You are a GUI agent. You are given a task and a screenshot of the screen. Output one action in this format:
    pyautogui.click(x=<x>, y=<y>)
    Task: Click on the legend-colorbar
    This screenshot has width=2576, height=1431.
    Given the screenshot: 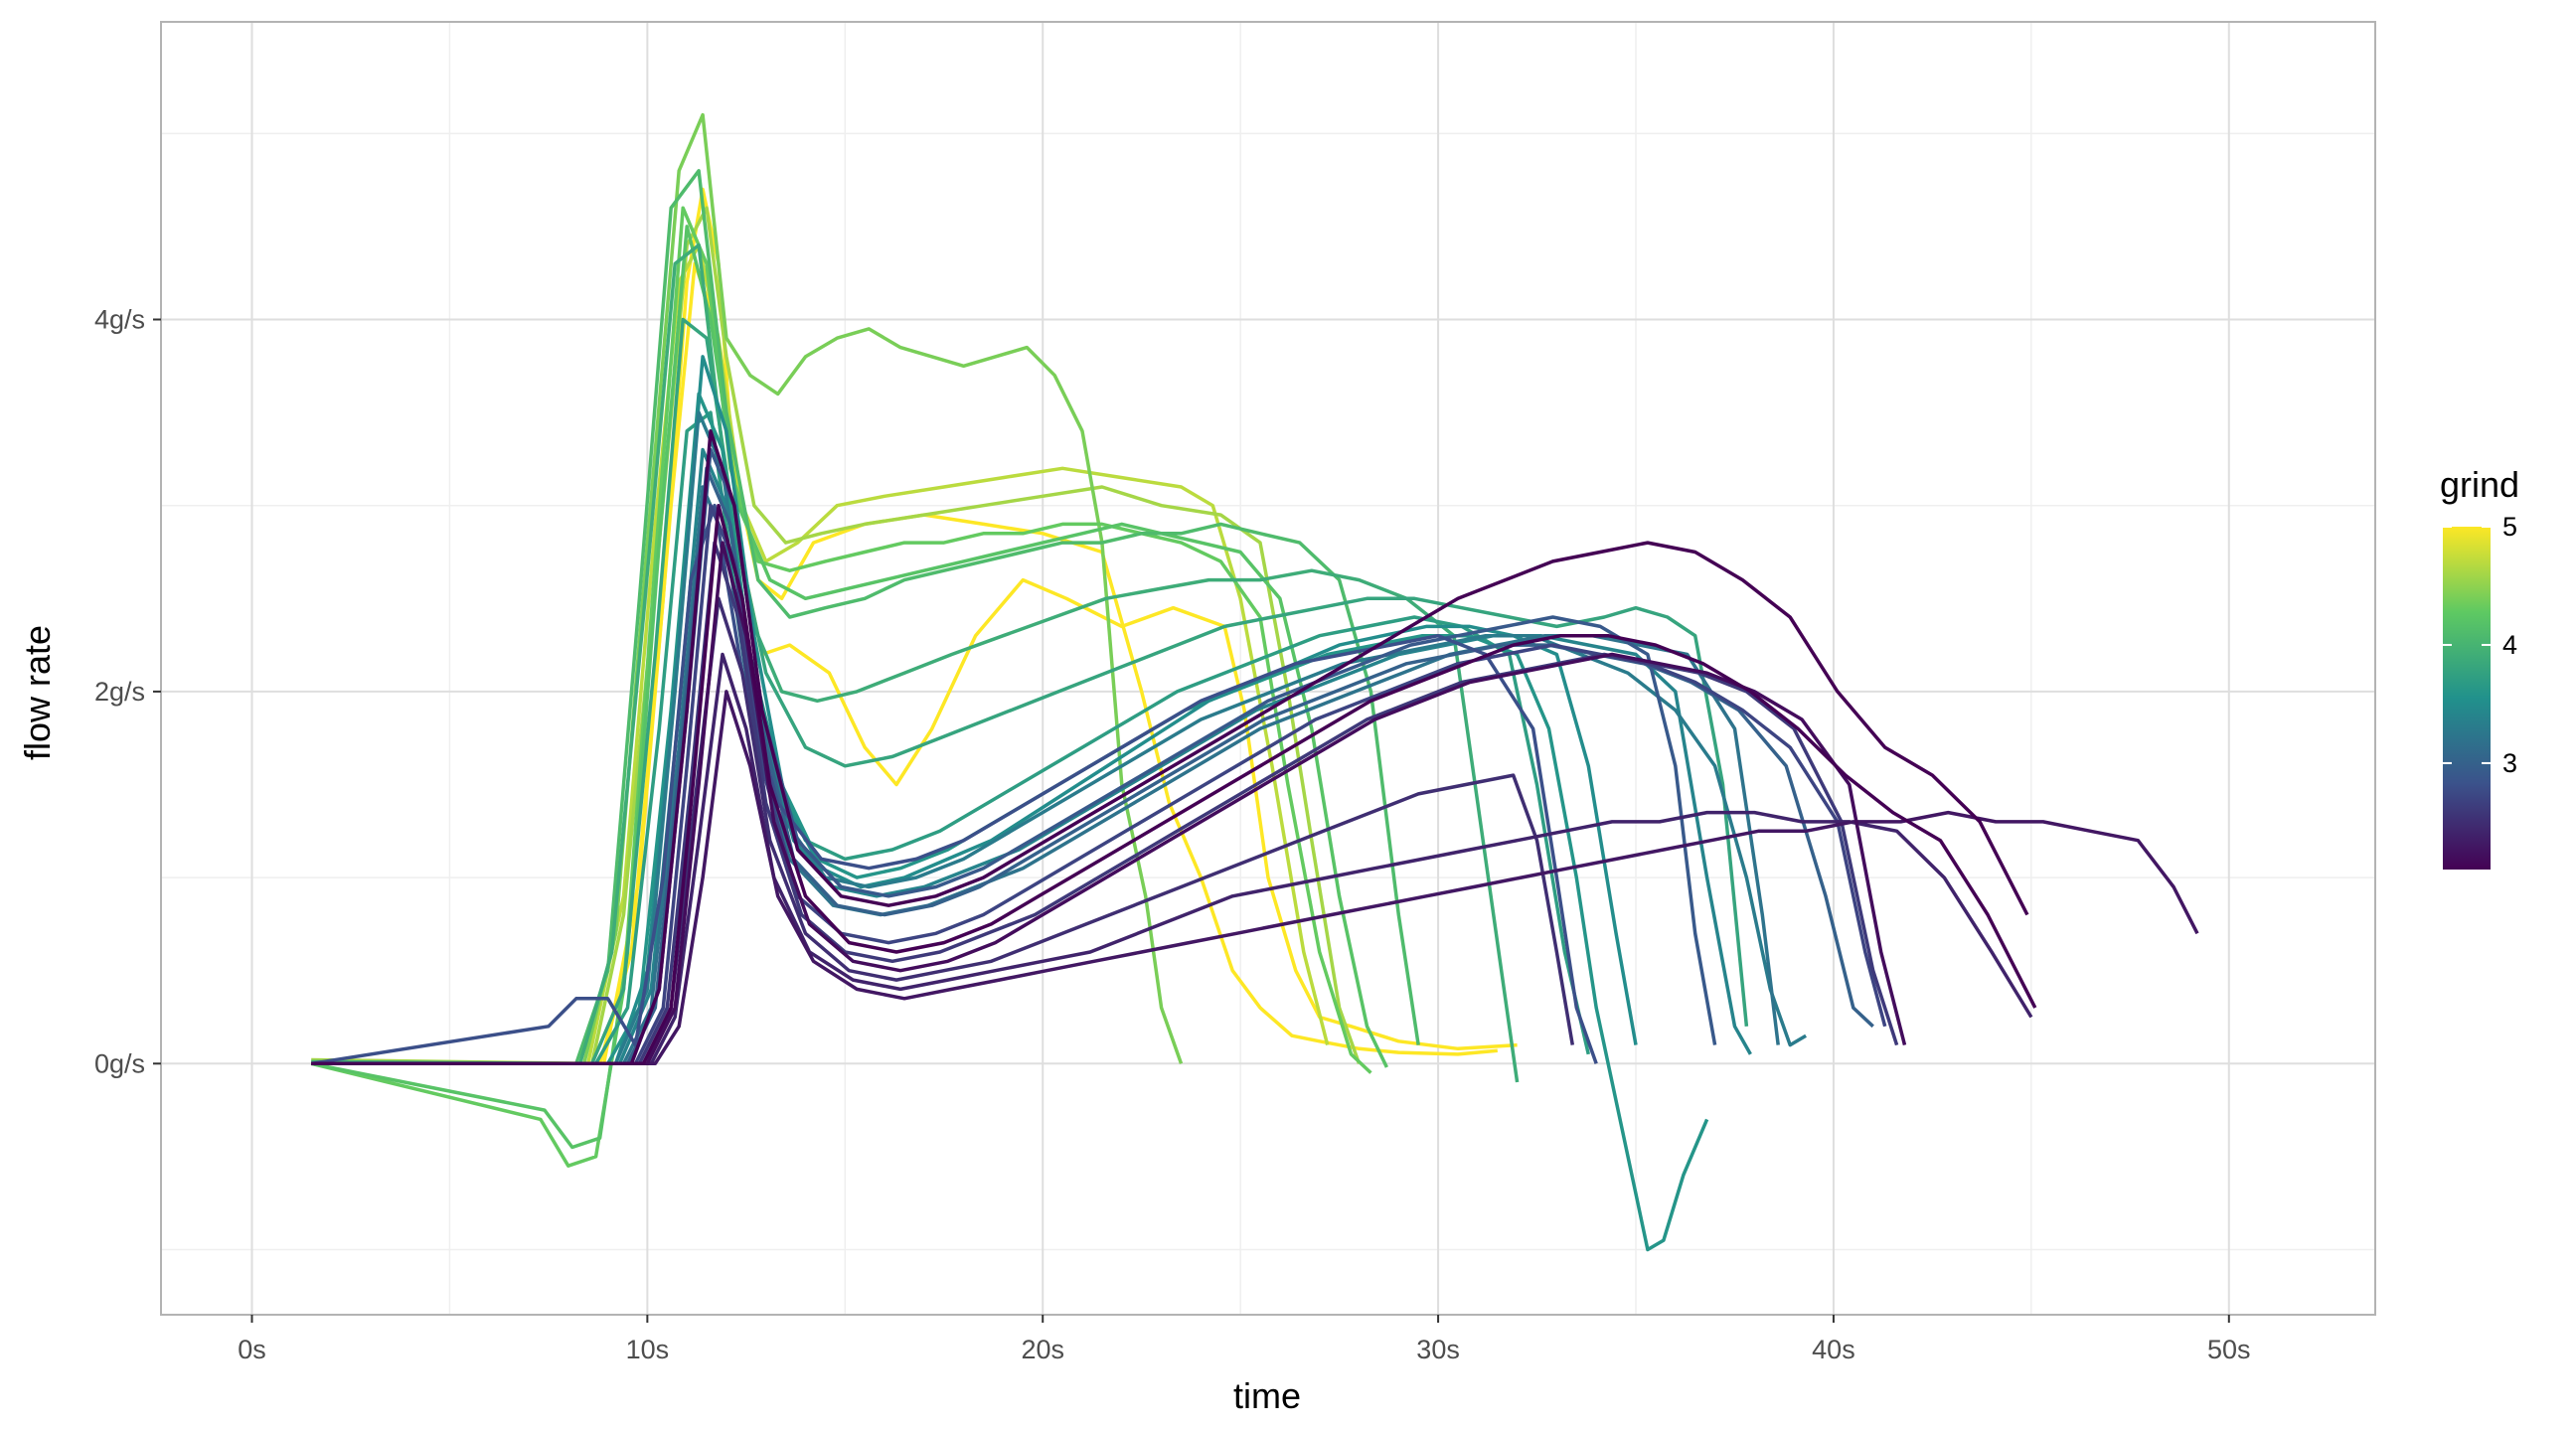 What is the action you would take?
    pyautogui.click(x=2467, y=698)
    